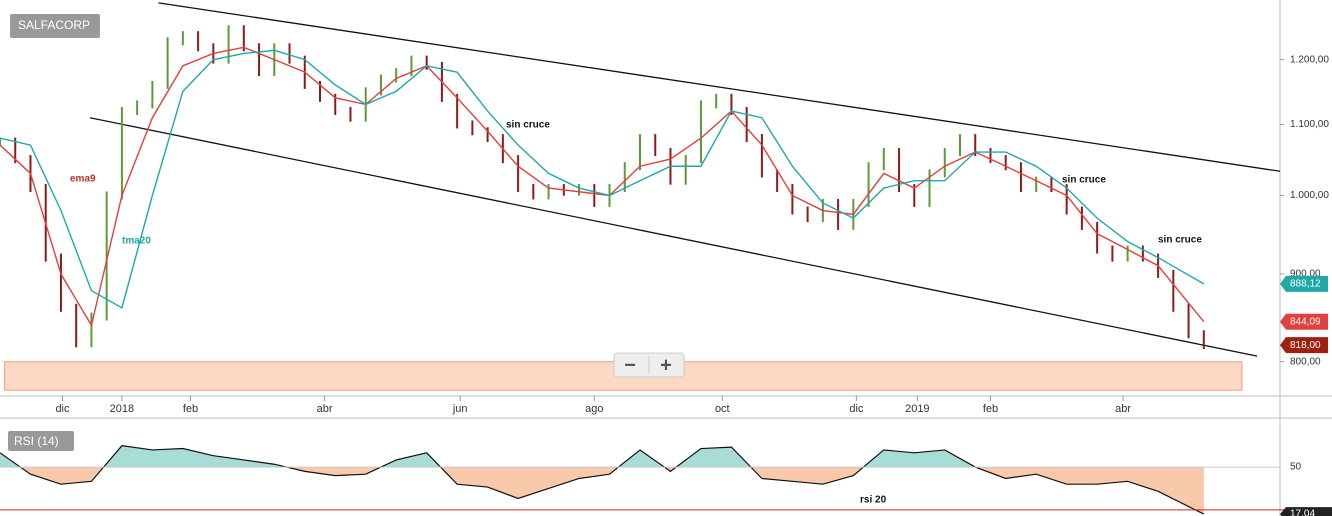 This screenshot has height=516, width=1332. I want to click on zoom-in: +, so click(666, 365).